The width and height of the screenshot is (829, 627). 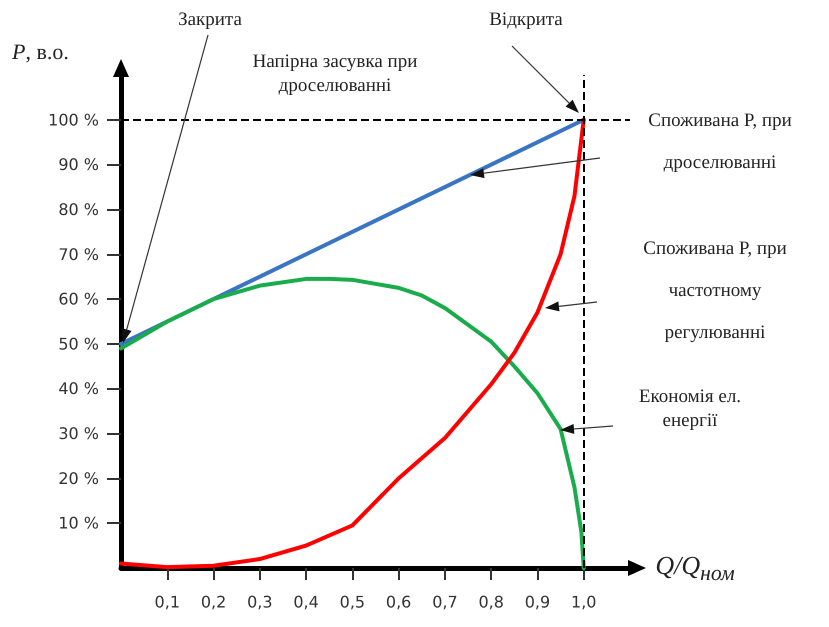 I want to click on x-tick-label: 1,0, so click(x=583, y=602).